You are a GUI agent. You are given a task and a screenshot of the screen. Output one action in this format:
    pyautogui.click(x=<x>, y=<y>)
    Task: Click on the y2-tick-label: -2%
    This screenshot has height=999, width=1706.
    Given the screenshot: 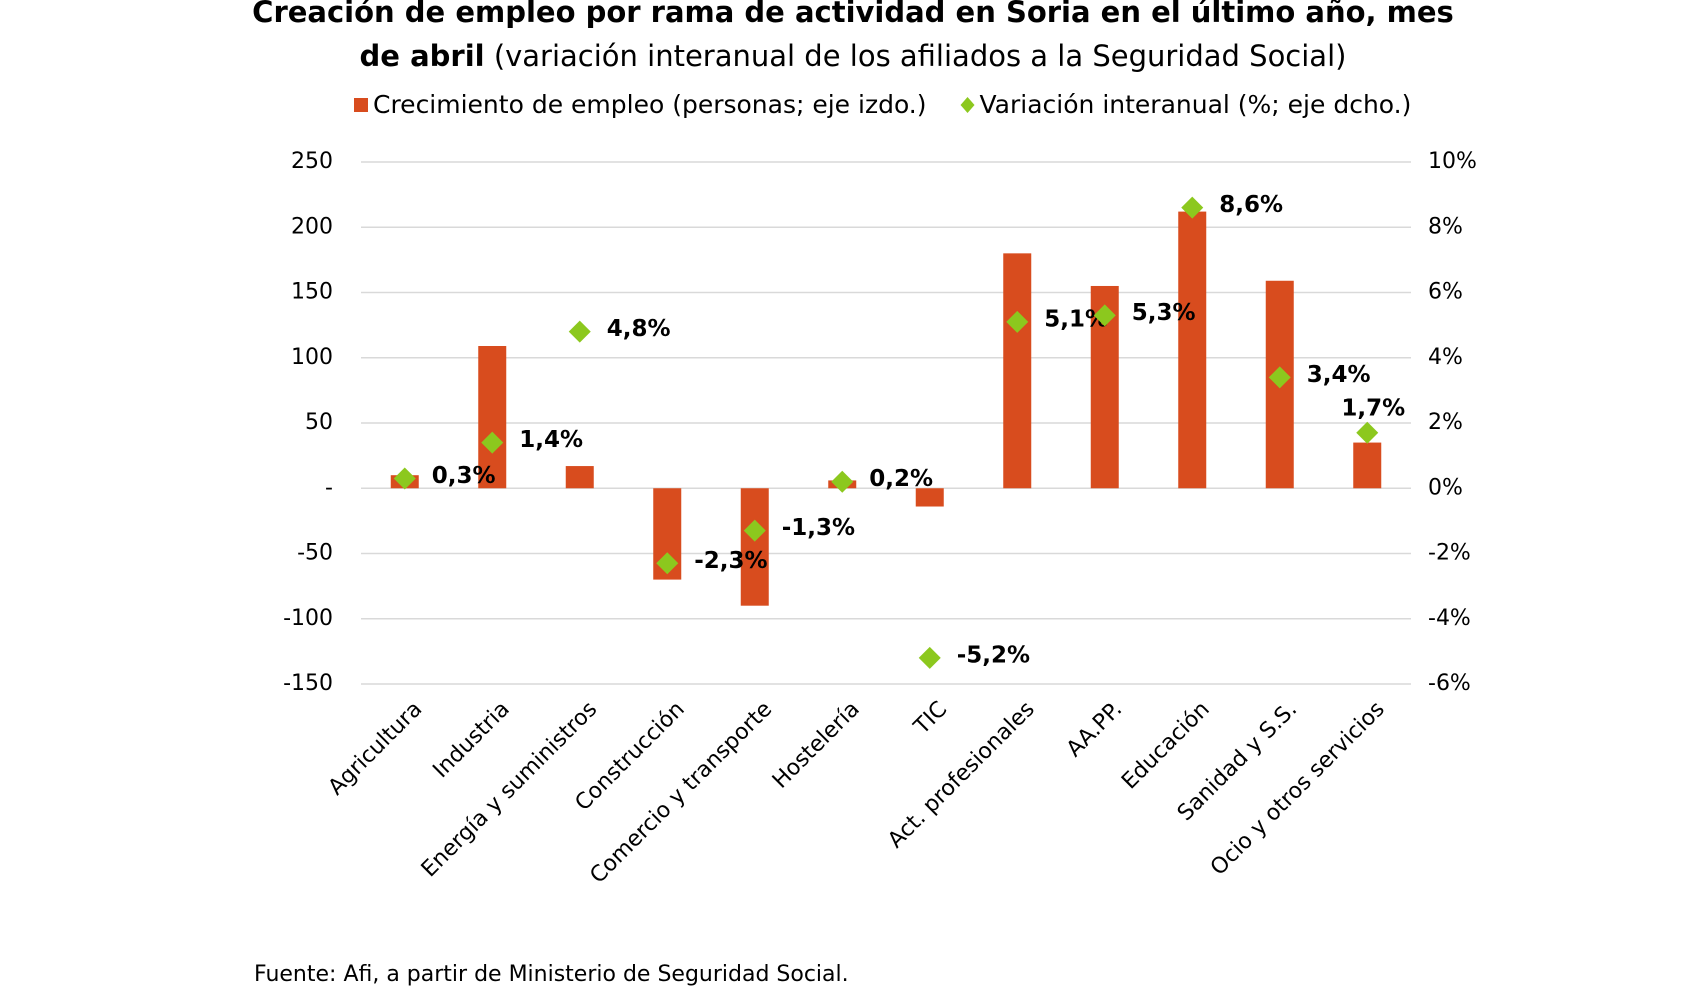 What is the action you would take?
    pyautogui.click(x=1449, y=553)
    